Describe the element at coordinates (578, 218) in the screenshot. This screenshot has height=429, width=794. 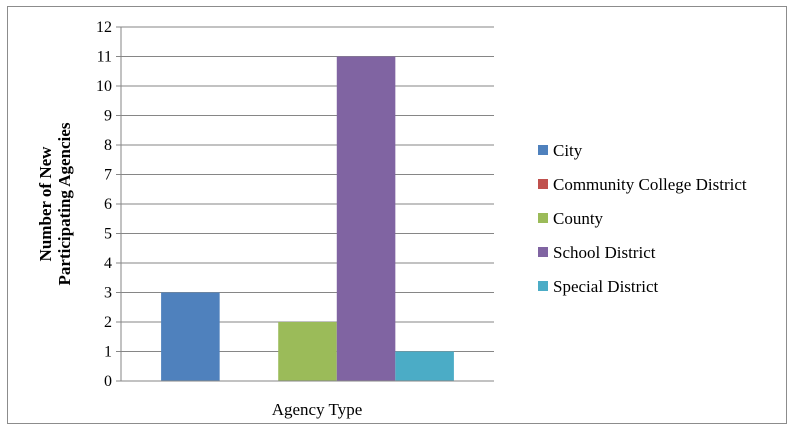
I see `legend-label: County` at that location.